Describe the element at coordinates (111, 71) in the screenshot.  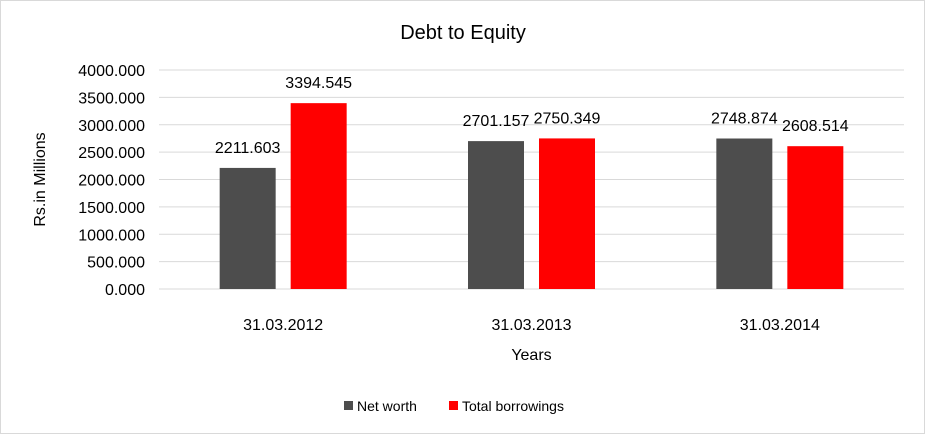
I see `y-tick-label: 4000.000` at that location.